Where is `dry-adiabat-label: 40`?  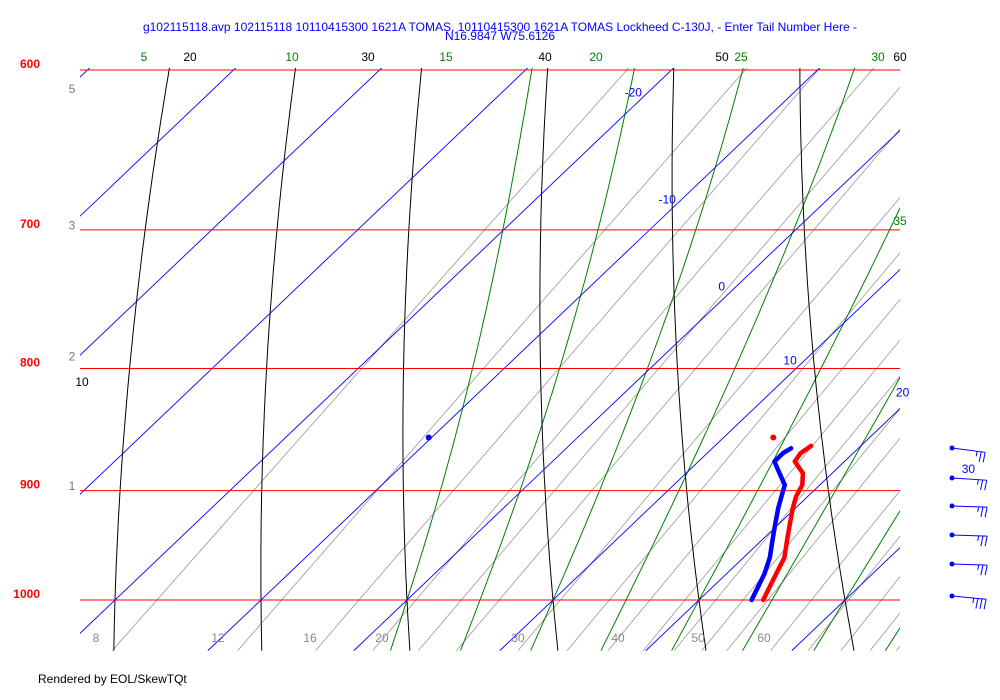 dry-adiabat-label: 40 is located at coordinates (545, 57).